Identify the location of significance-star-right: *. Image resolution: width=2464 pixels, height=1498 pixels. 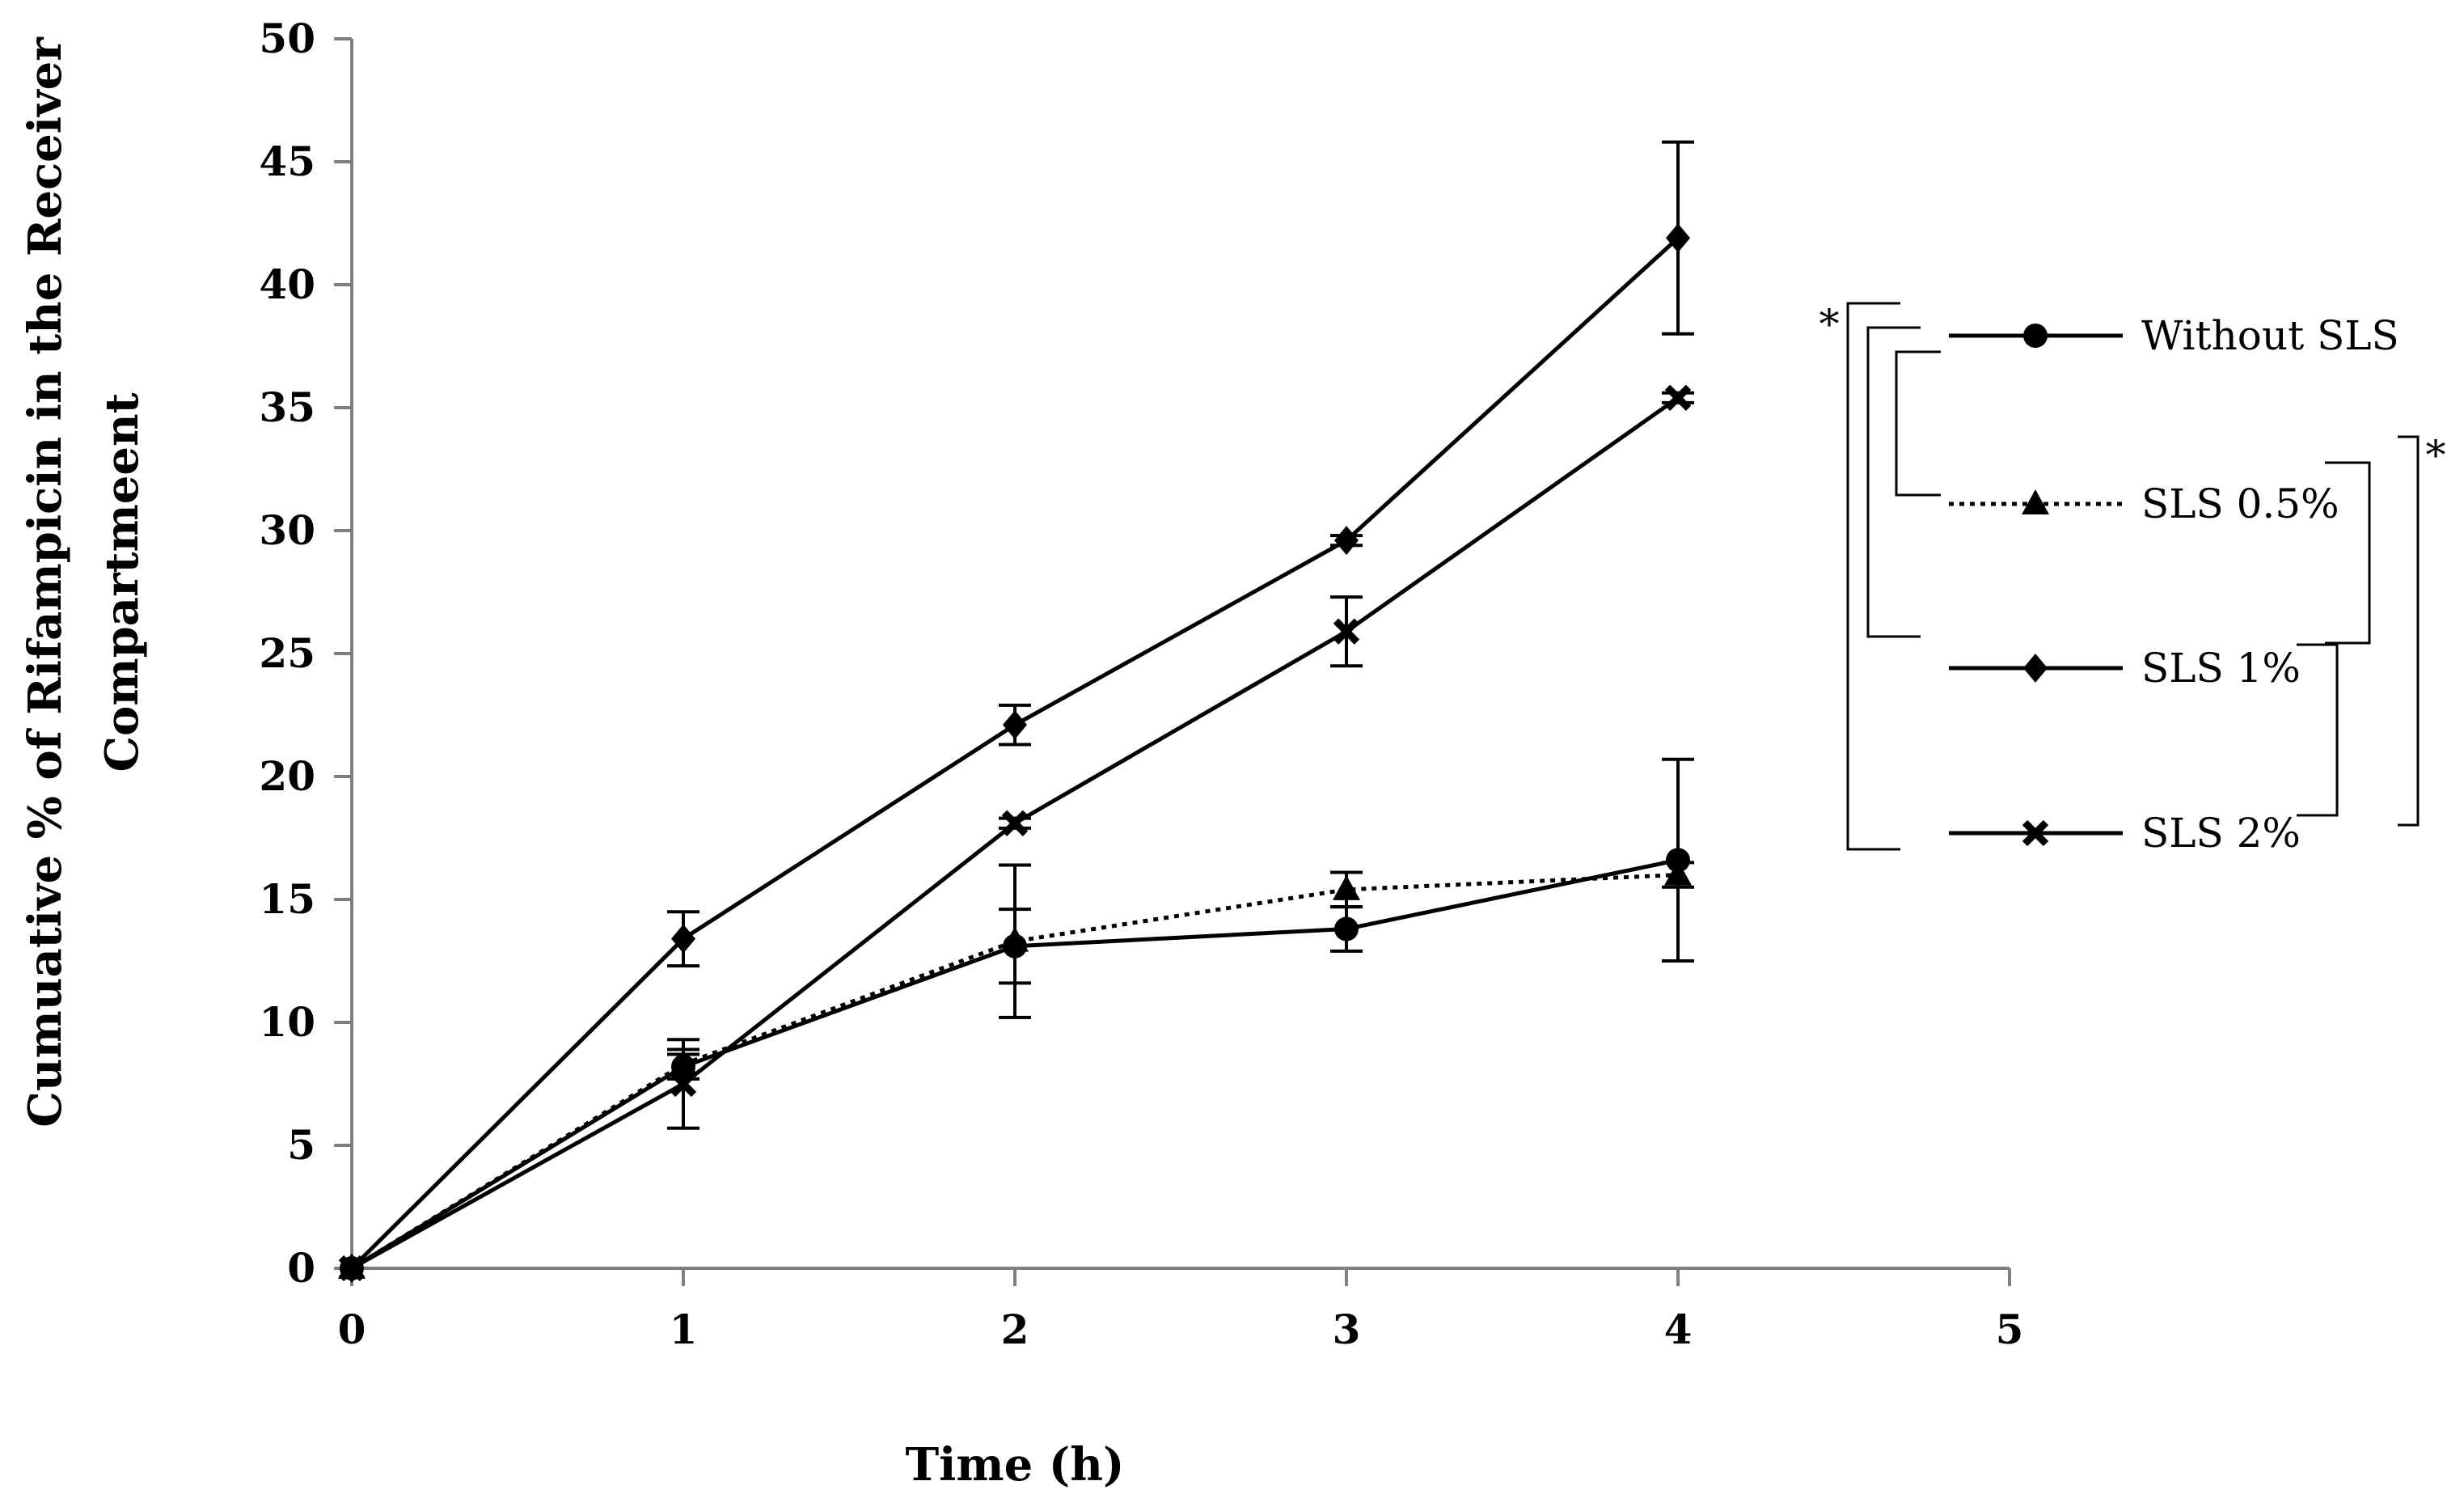
(2436, 455).